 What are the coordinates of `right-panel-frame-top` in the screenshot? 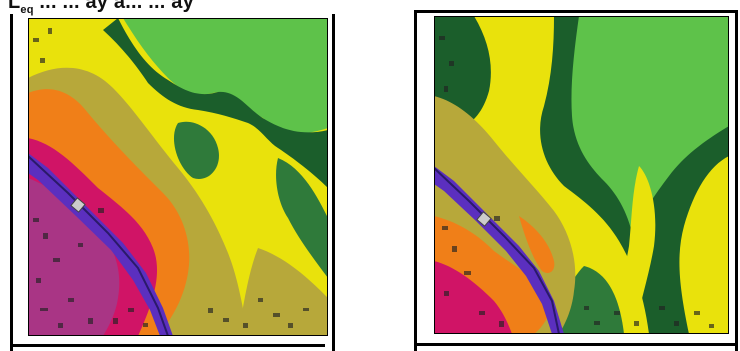 It's located at (576, 11).